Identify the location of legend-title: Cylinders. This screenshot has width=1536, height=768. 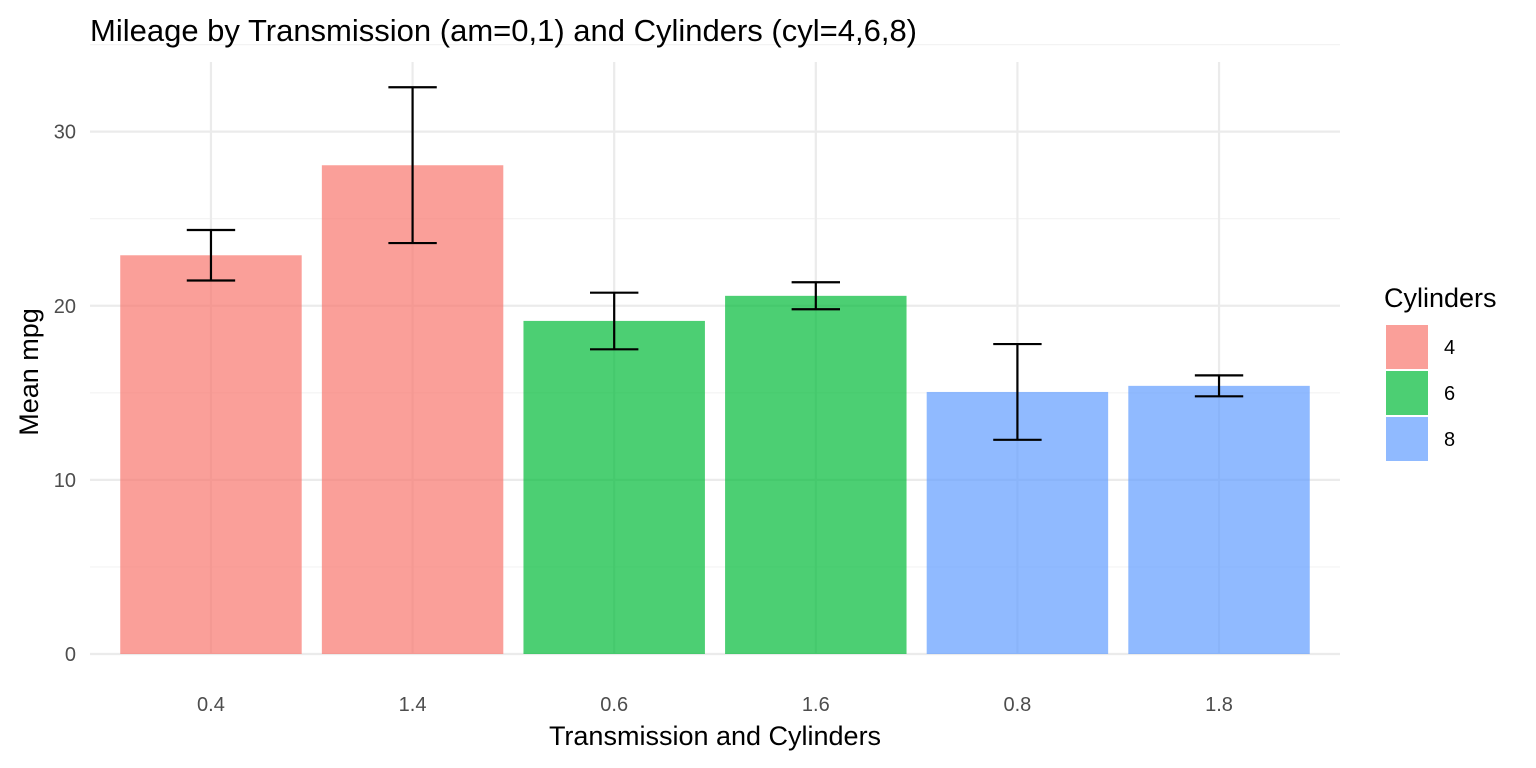
(1440, 298).